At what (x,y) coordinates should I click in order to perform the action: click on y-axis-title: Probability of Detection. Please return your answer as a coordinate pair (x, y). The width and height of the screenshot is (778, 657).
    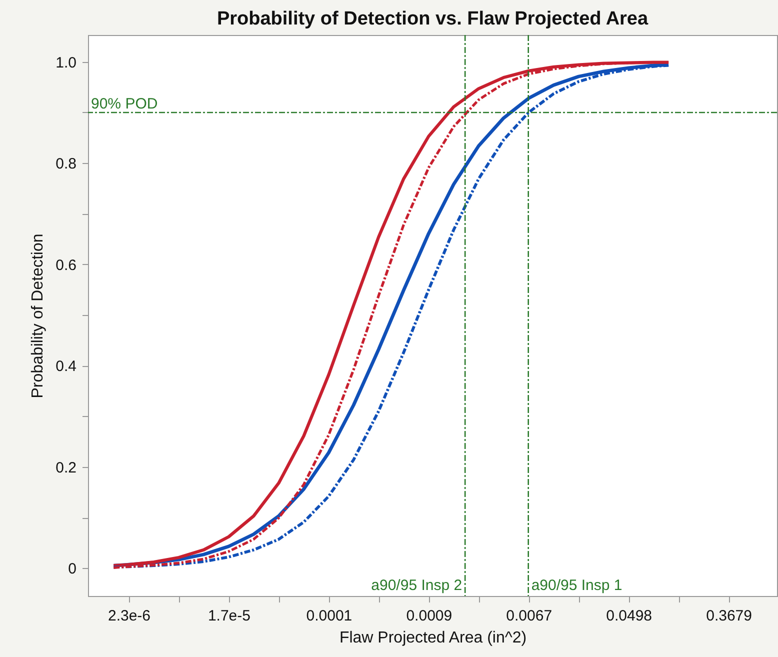
    Looking at the image, I should click on (38, 316).